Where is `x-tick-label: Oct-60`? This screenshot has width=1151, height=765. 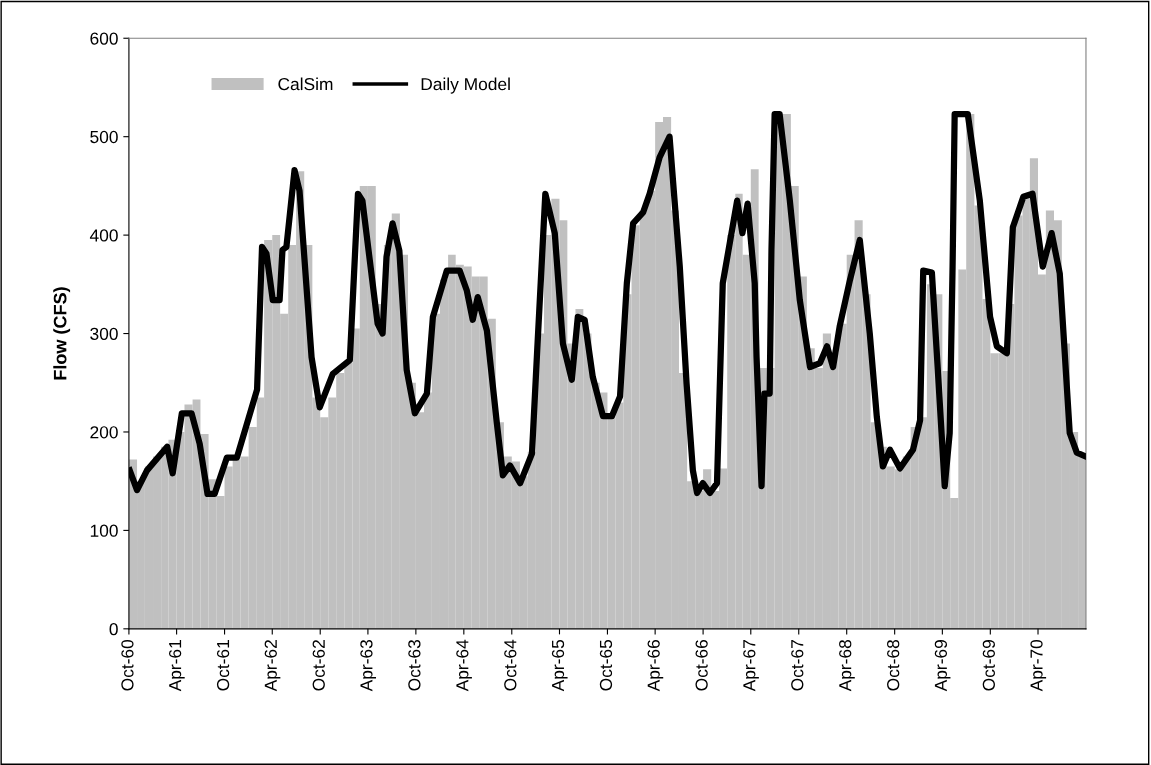 x-tick-label: Oct-60 is located at coordinates (127, 665).